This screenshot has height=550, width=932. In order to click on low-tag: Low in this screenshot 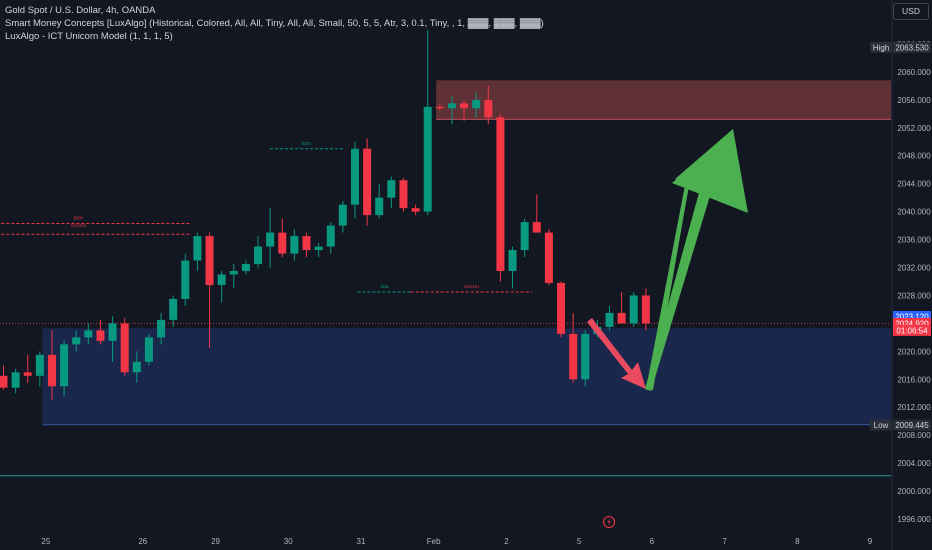, I will do `click(881, 425)`.